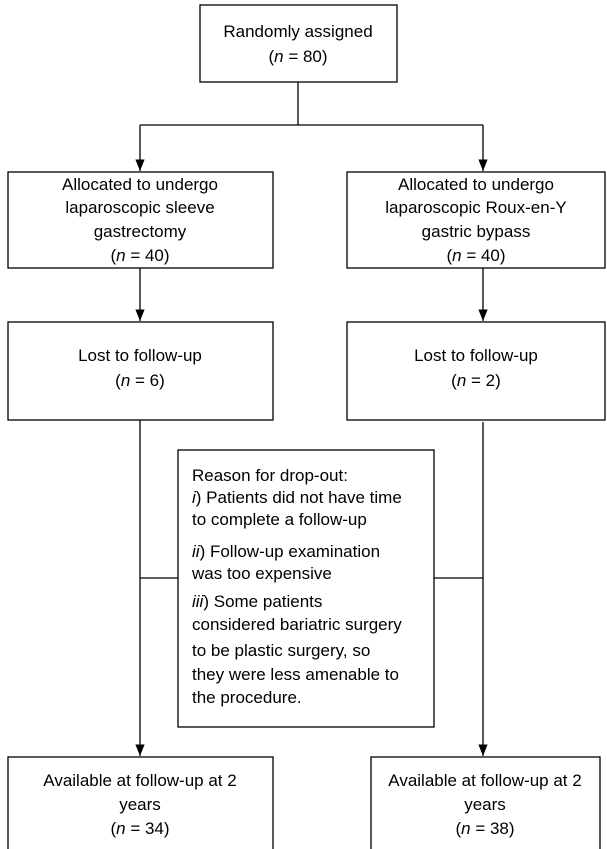  What do you see at coordinates (140, 380) in the screenshot?
I see `node-label: (n = 6)` at bounding box center [140, 380].